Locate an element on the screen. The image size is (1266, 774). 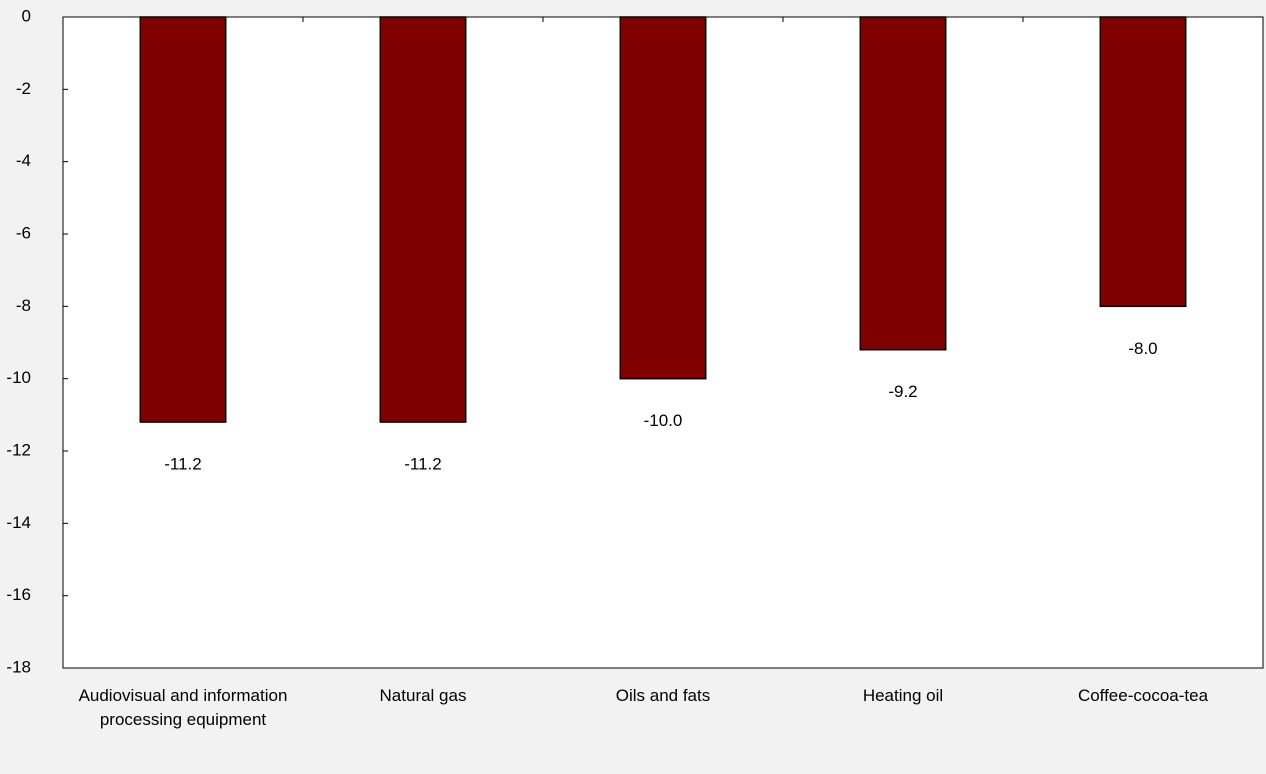
x-tick-label: Oils and fats is located at coordinates (663, 695).